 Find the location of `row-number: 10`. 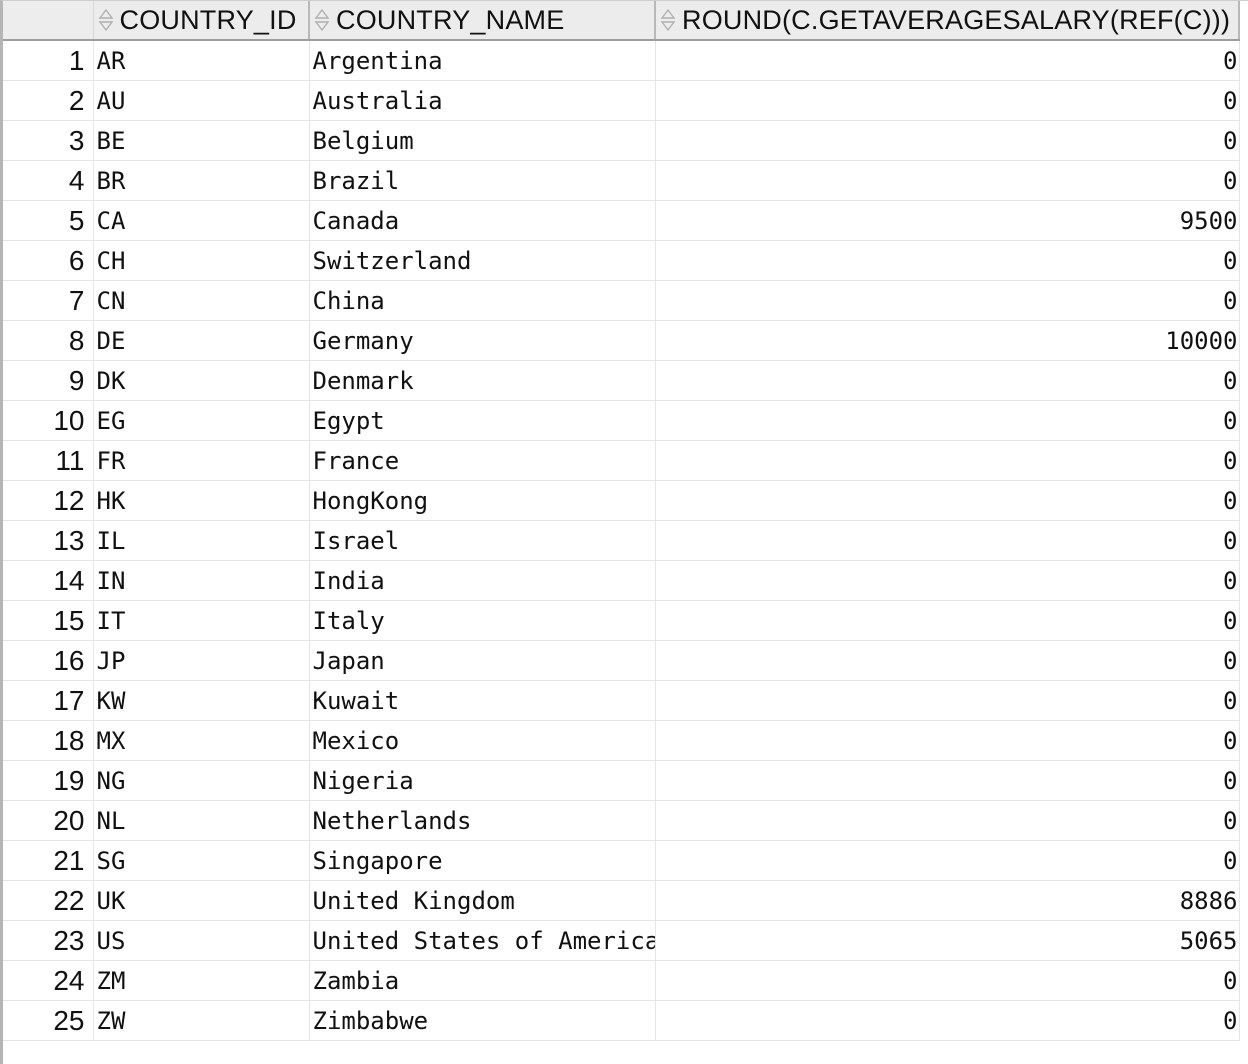

row-number: 10 is located at coordinates (48, 420).